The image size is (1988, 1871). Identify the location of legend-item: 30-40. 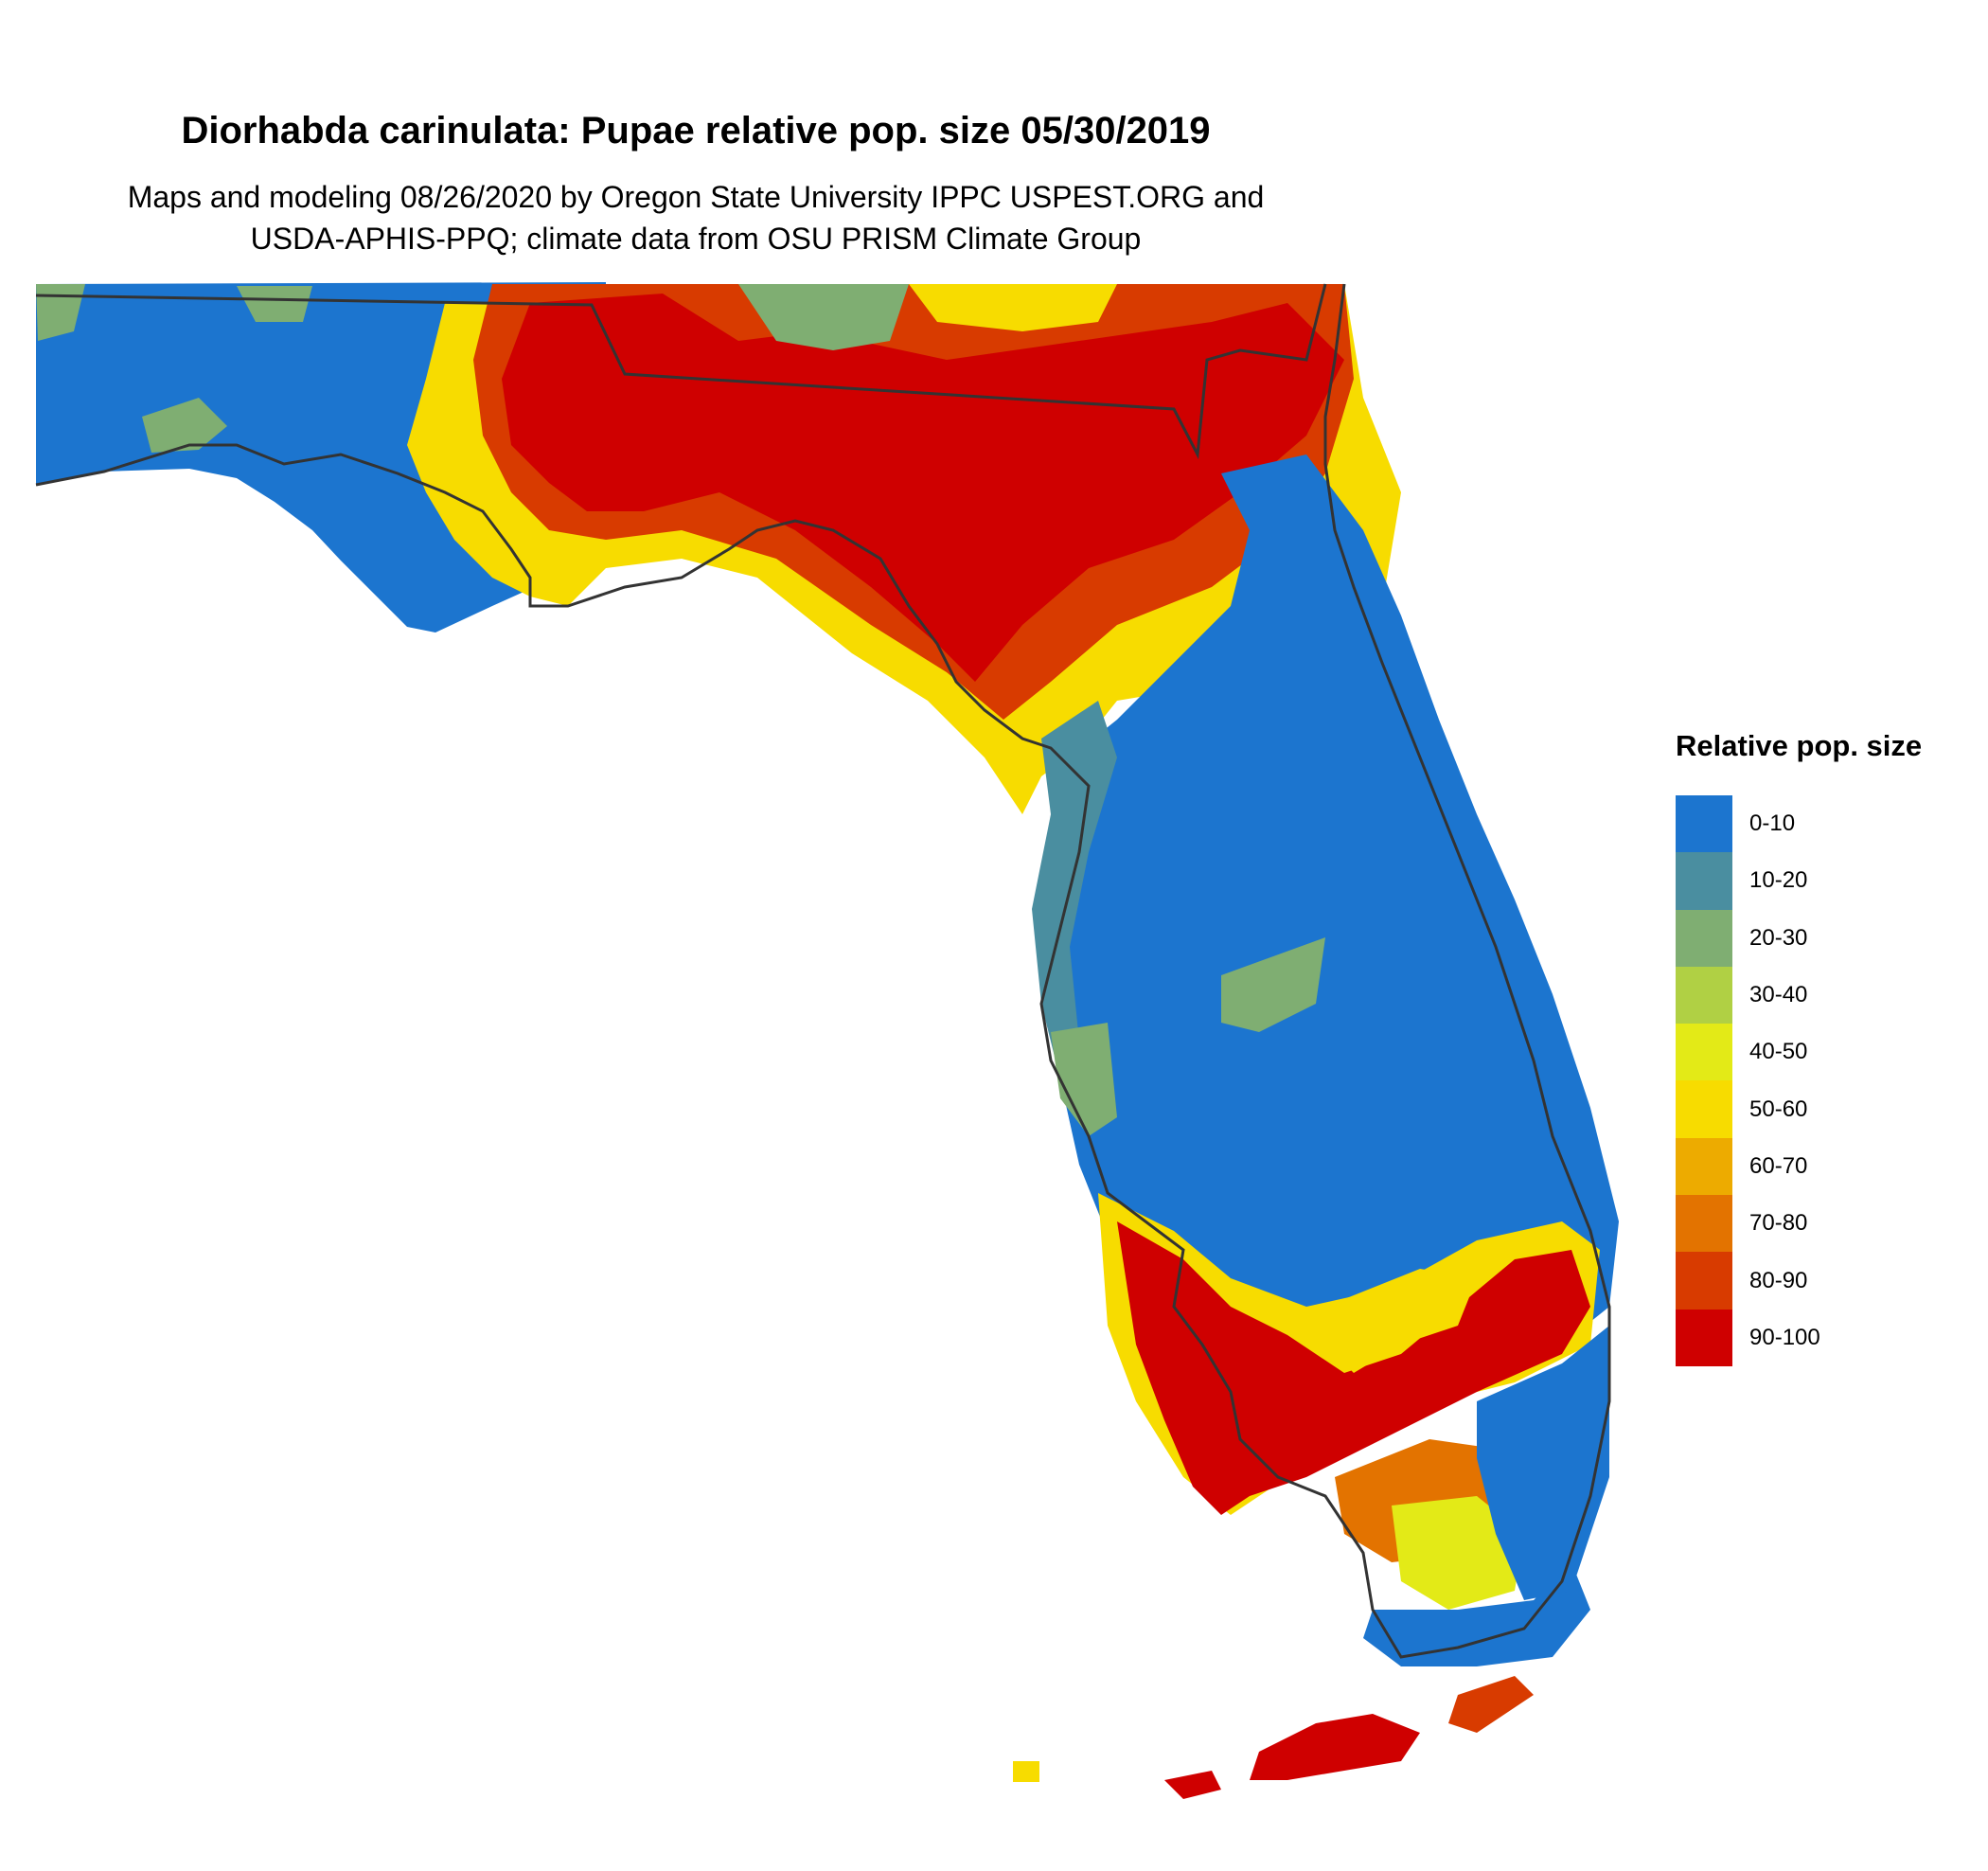
(1827, 995).